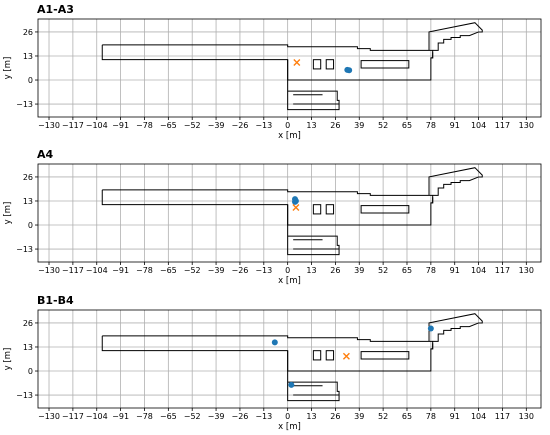  What do you see at coordinates (346, 356) in the screenshot?
I see `true-position-marker` at bounding box center [346, 356].